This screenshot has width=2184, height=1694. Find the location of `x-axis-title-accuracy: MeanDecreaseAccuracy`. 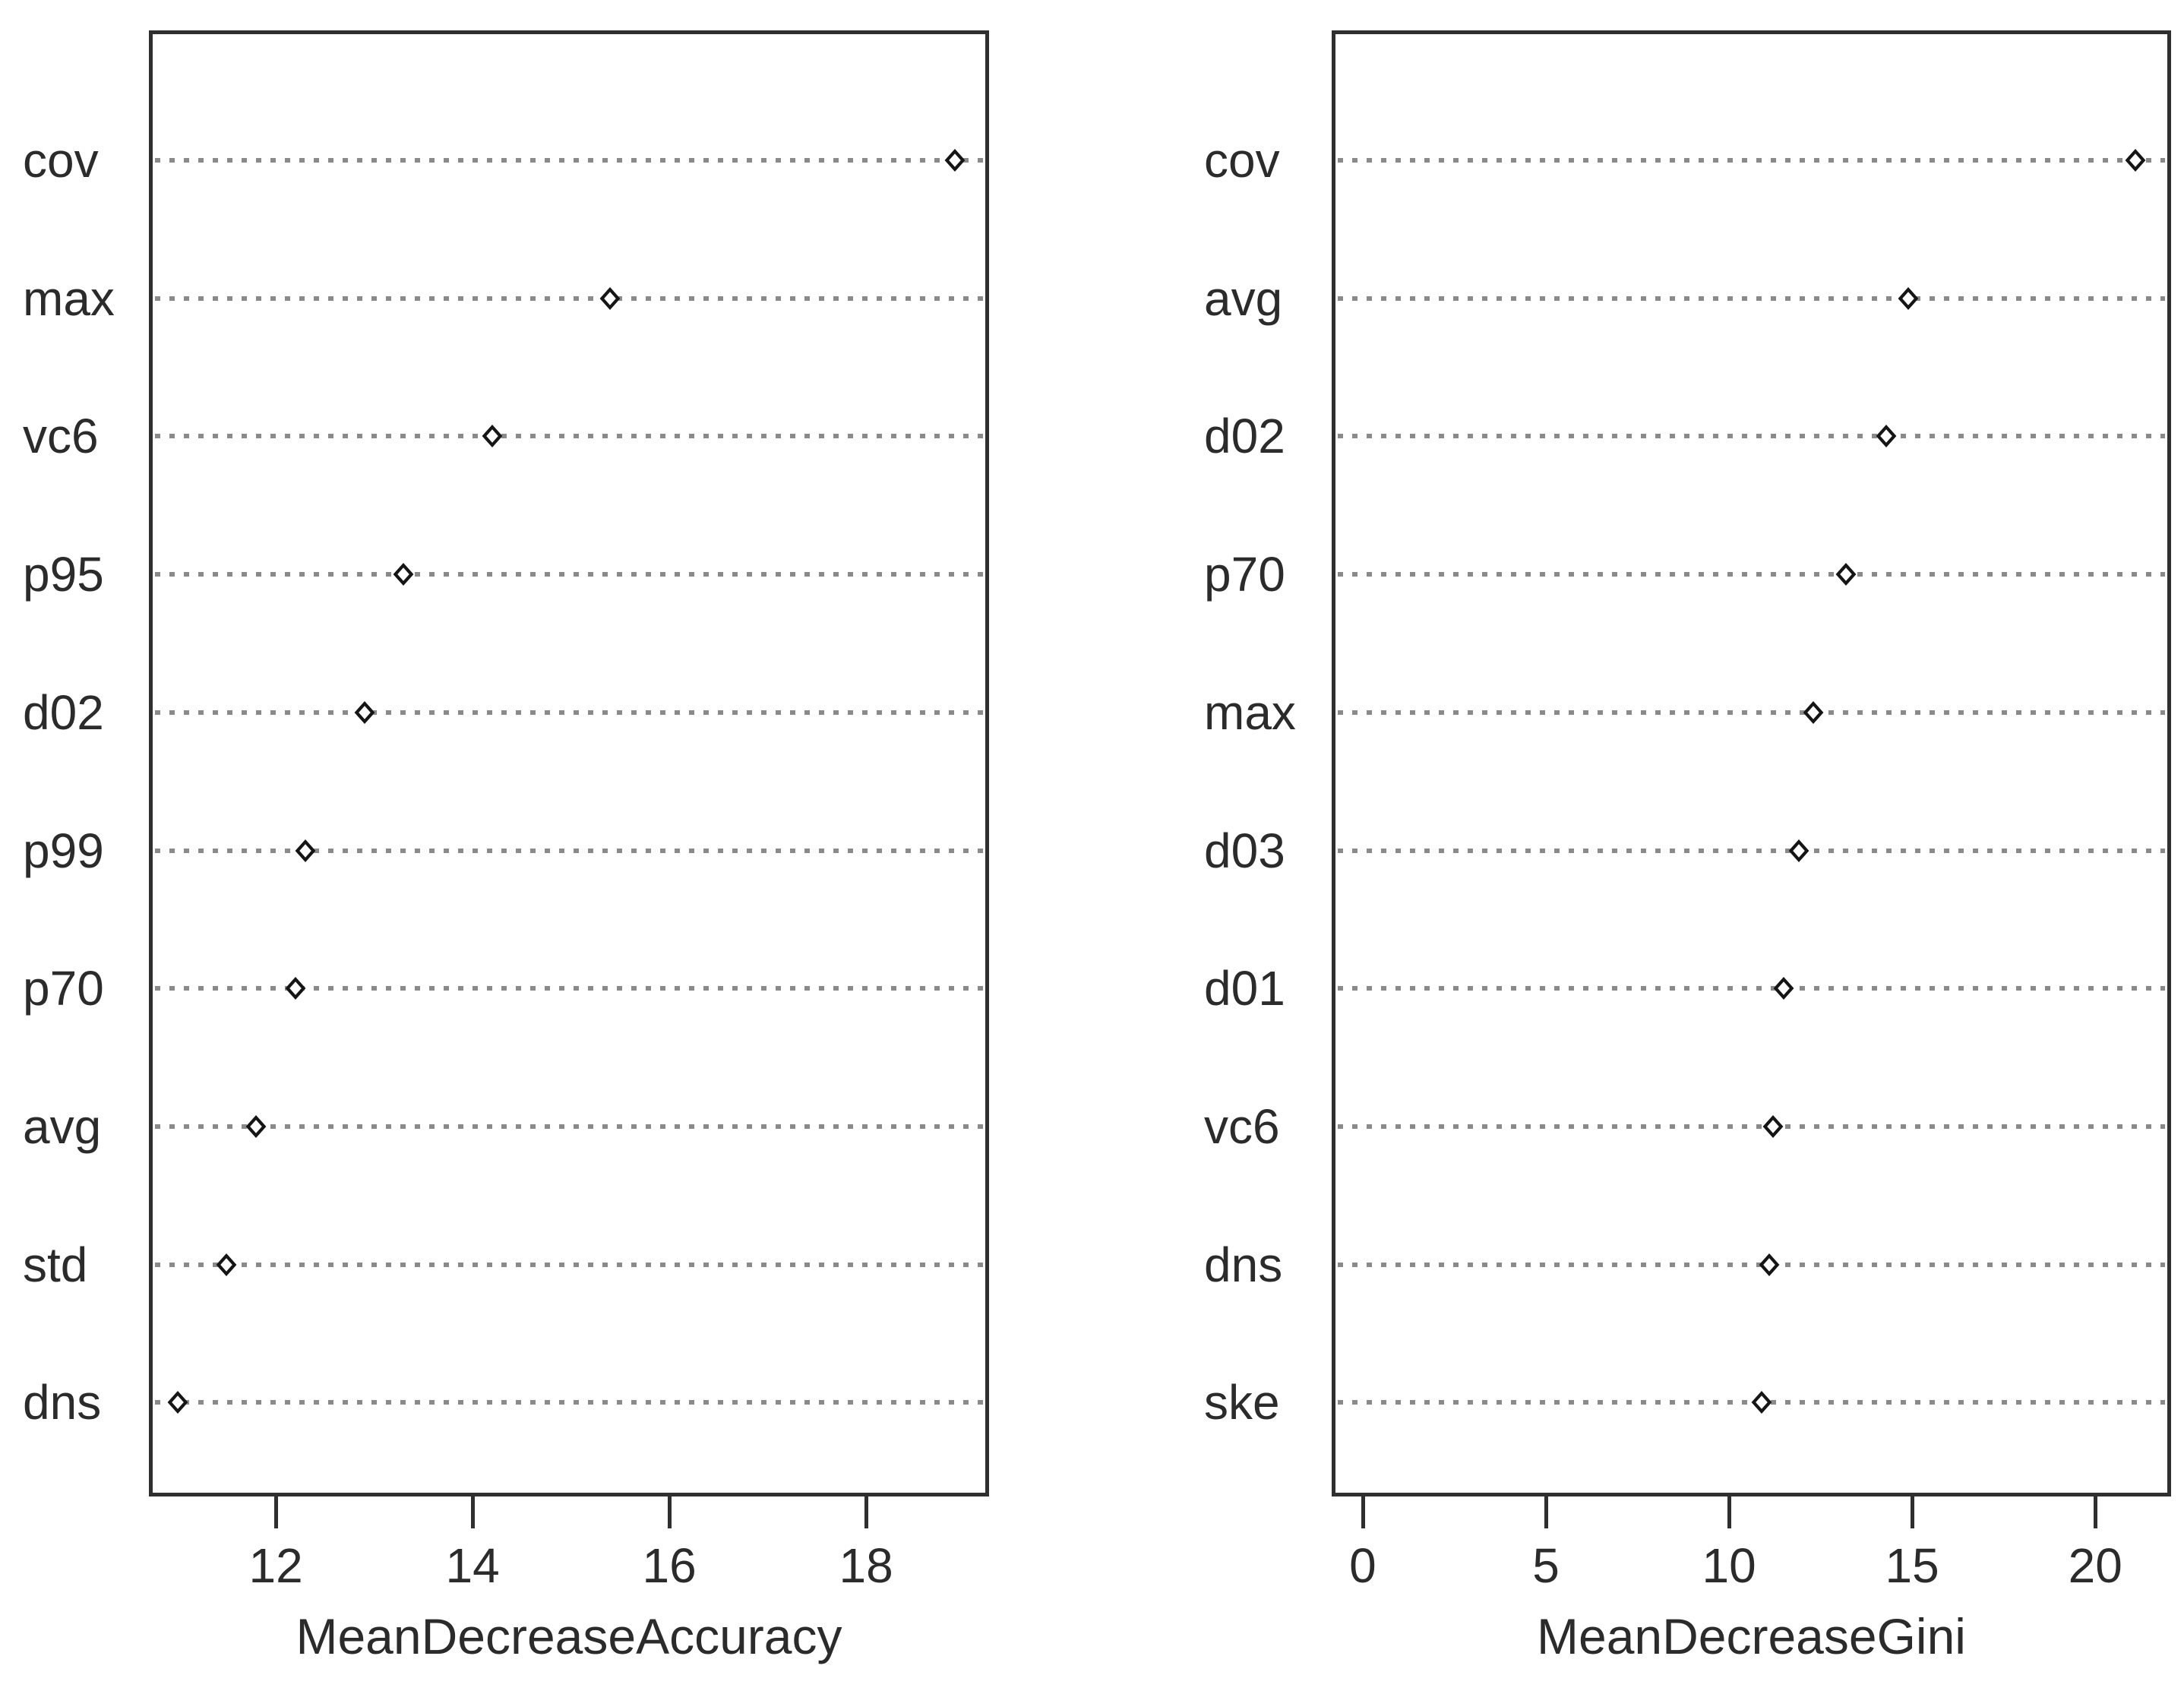

x-axis-title-accuracy: MeanDecreaseAccuracy is located at coordinates (569, 1636).